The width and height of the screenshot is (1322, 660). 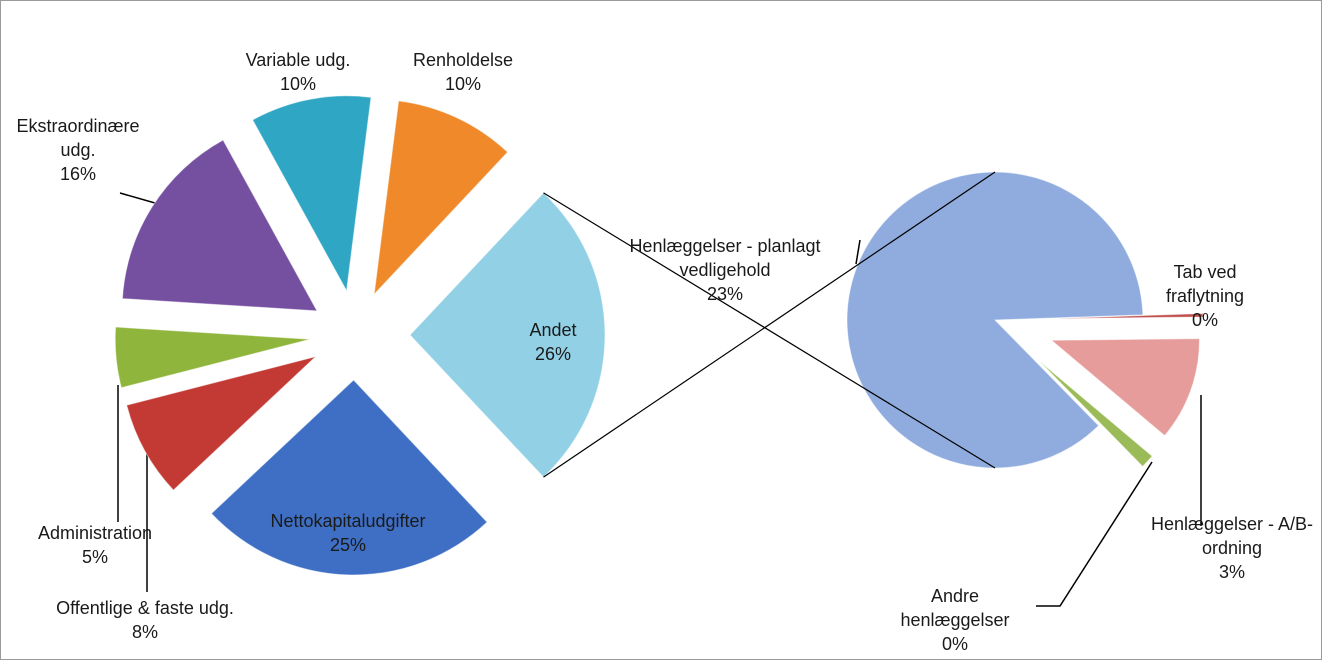 I want to click on value-label: 8%, so click(x=145, y=632).